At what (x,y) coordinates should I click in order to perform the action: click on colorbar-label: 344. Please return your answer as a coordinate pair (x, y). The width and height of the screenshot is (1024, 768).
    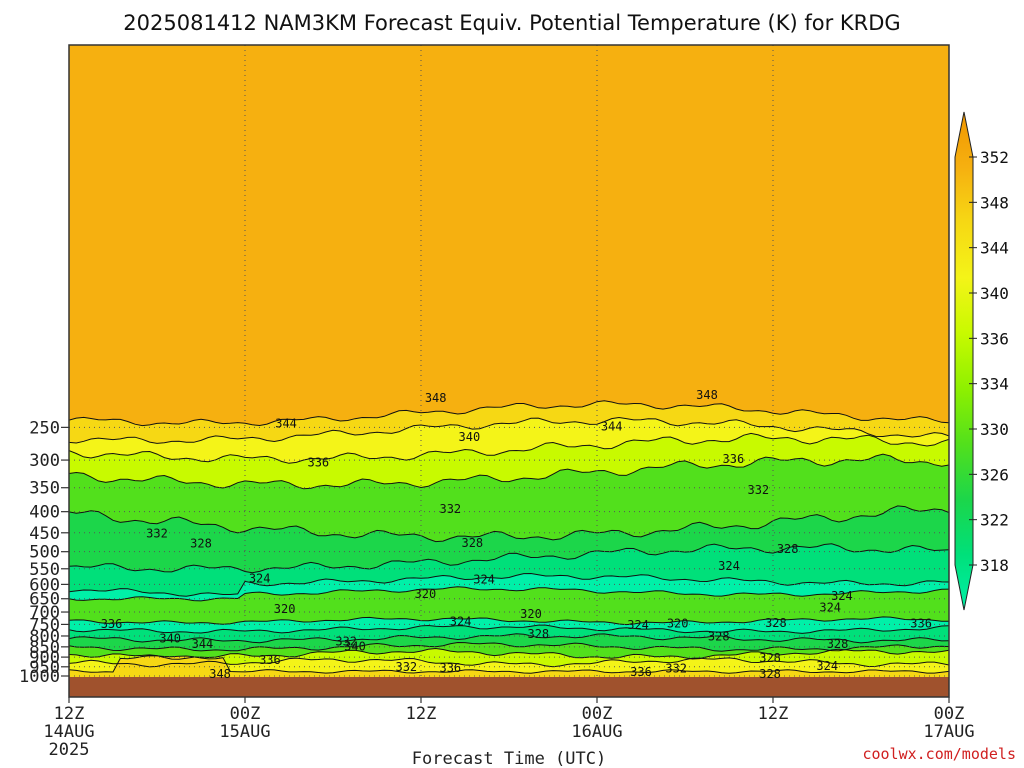
    Looking at the image, I should click on (994, 248).